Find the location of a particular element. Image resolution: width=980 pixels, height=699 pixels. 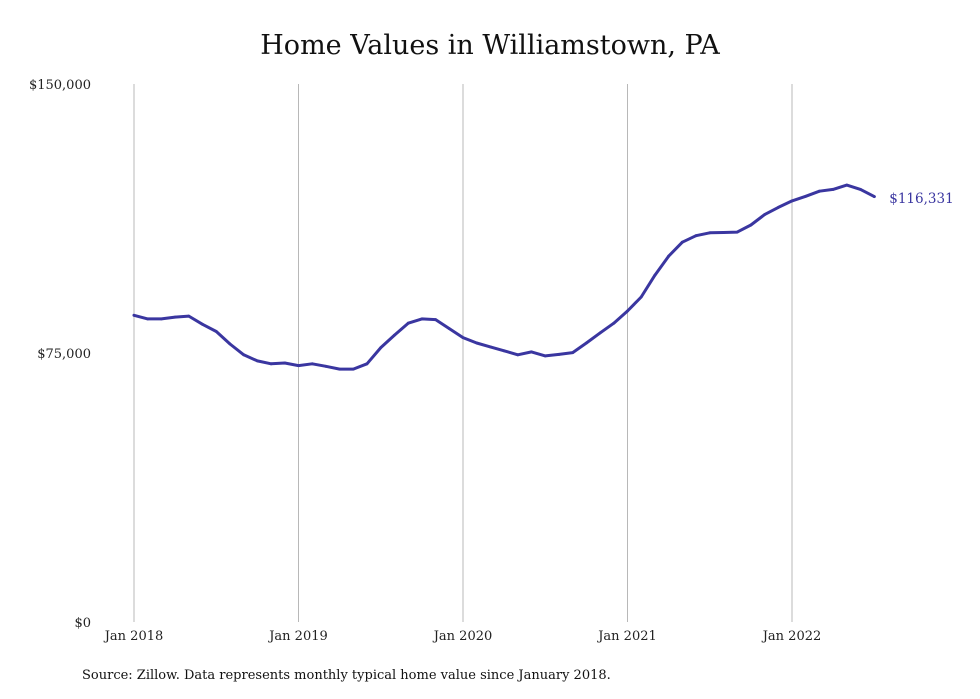

y-tick-label: $150,000 is located at coordinates (60, 85).